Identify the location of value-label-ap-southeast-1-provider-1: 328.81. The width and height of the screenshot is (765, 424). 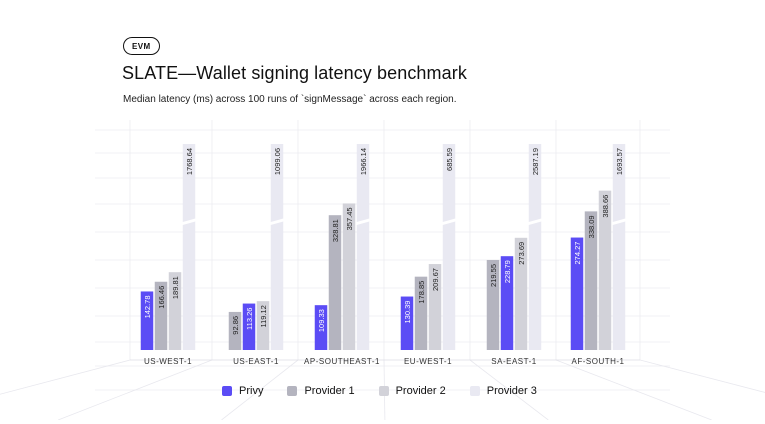
(335, 230).